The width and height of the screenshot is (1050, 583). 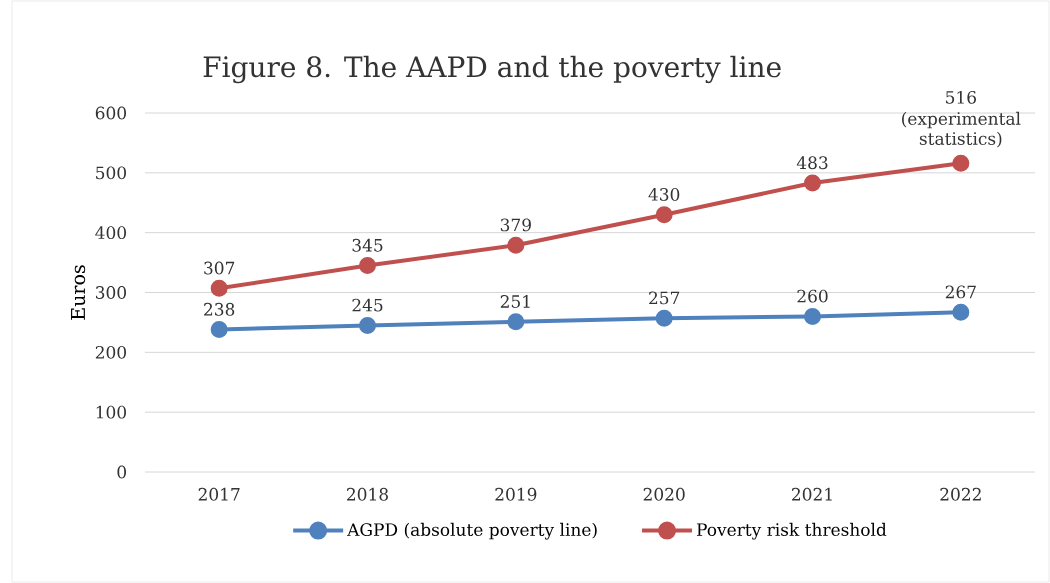 I want to click on x-tick-label: 2017, so click(x=219, y=494).